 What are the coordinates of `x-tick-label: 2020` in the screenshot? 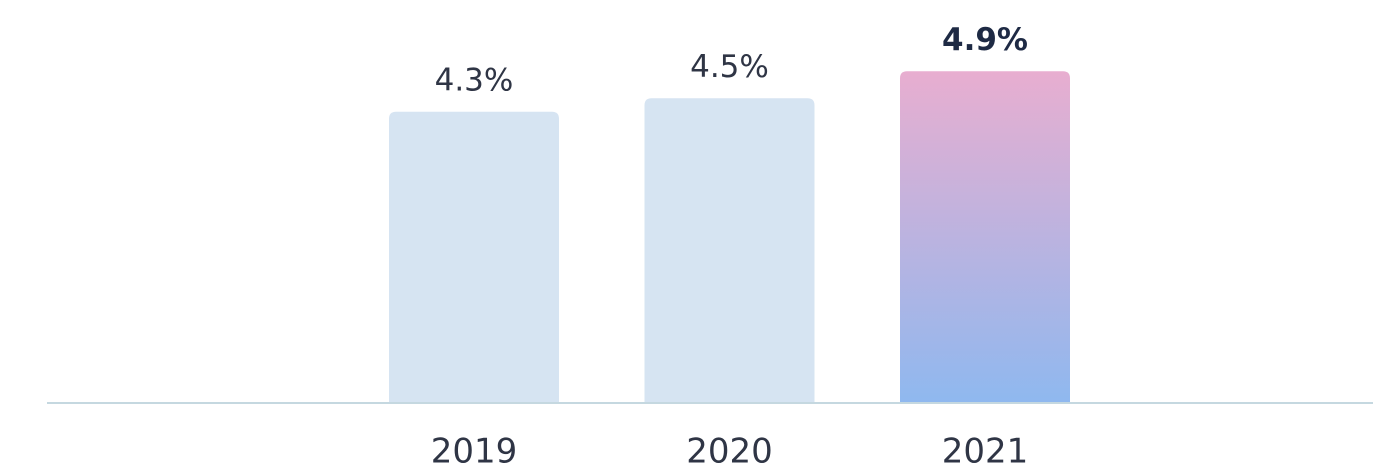 It's located at (729, 451).